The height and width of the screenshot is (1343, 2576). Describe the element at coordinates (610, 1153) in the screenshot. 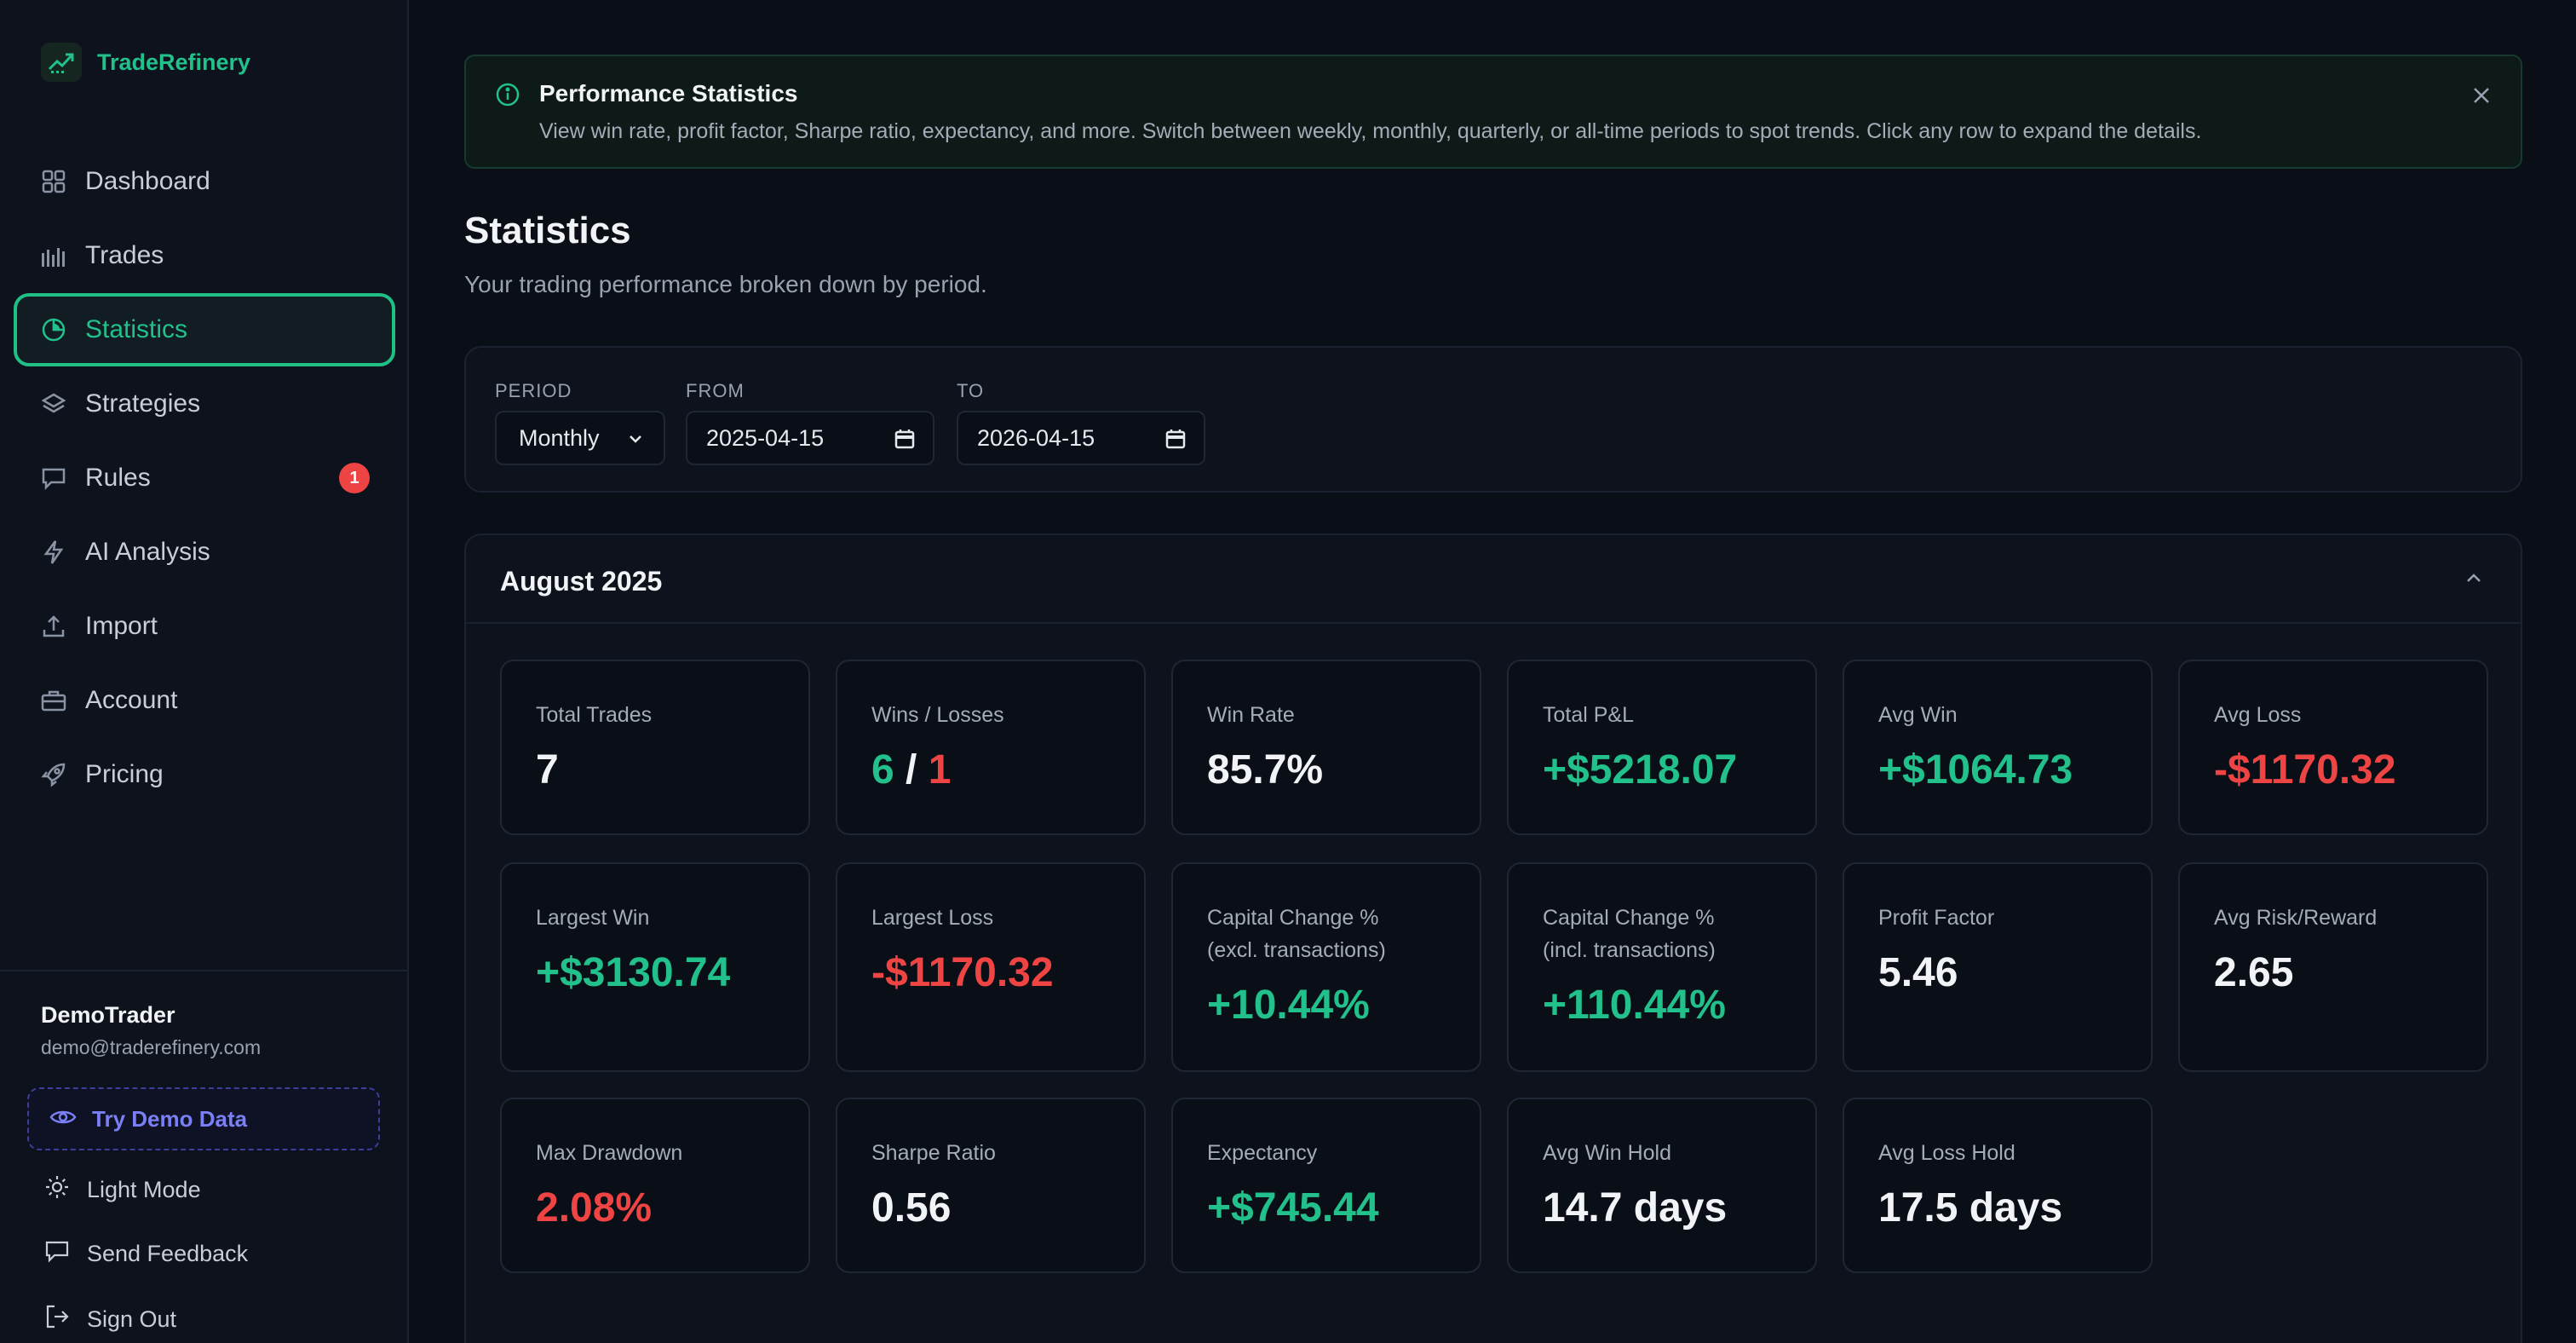

I see `stat-label: Max Drawdown` at that location.